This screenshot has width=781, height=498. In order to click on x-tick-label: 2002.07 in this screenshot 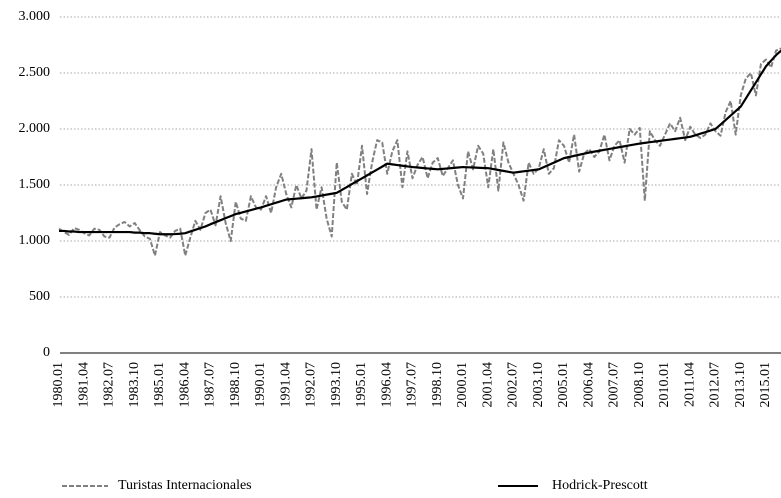, I will do `click(513, 385)`.